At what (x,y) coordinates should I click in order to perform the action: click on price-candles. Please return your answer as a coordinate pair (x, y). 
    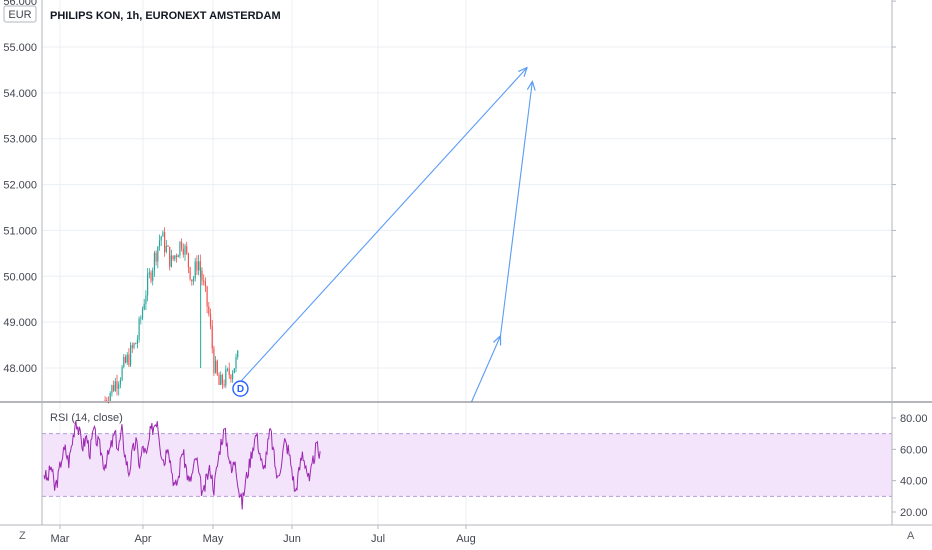
    Looking at the image, I should click on (171, 315).